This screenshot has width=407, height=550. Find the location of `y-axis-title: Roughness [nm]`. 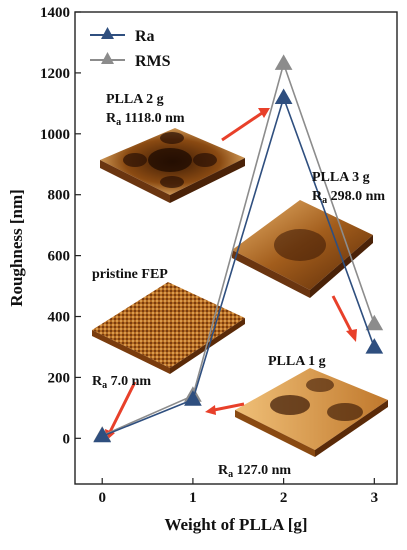

y-axis-title: Roughness [nm] is located at coordinates (16, 248).